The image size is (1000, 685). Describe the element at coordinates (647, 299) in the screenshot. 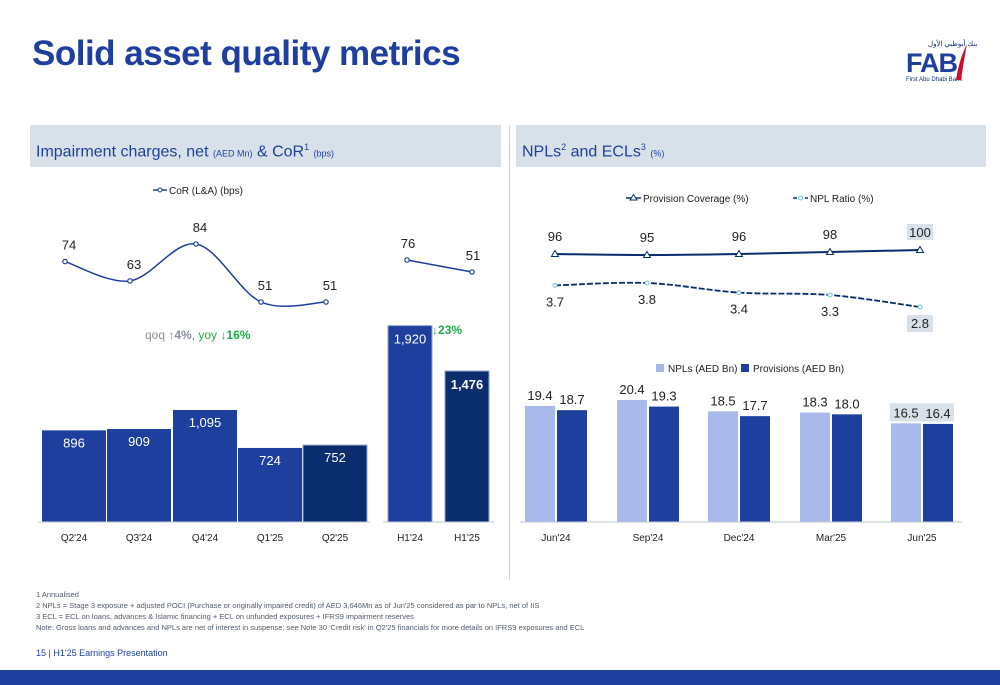

I see `npl-ratio-value-label: 3.8` at that location.